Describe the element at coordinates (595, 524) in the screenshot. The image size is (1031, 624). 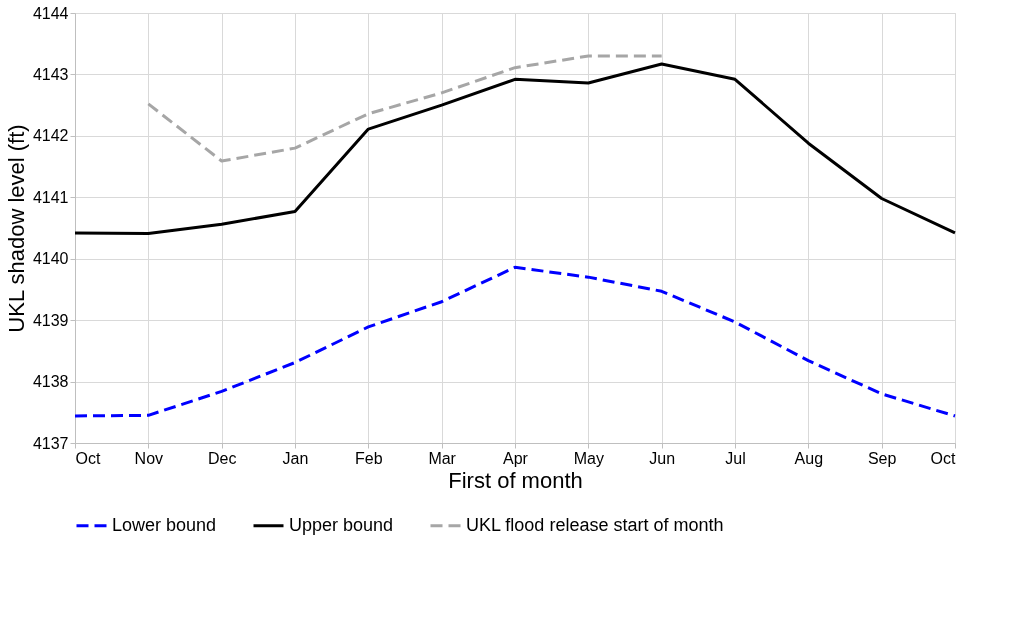
I see `legend-label: UKL flood release start of month` at that location.